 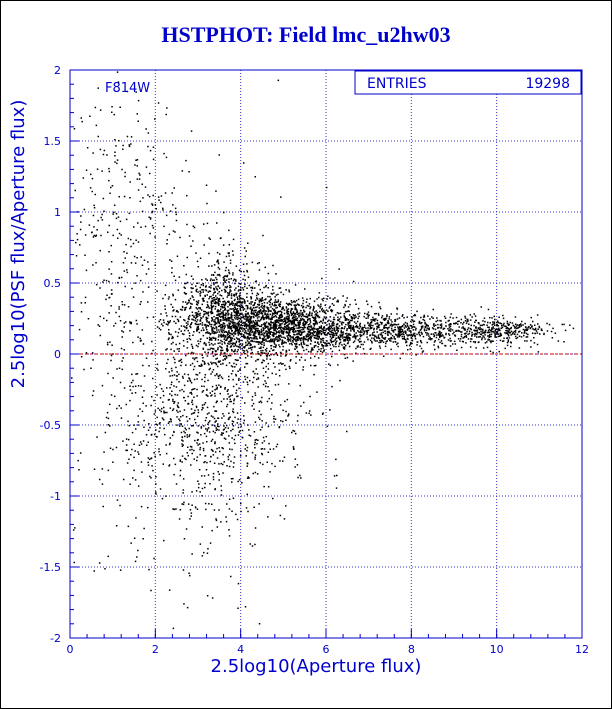 I want to click on x-tick-label: 2, so click(x=155, y=649).